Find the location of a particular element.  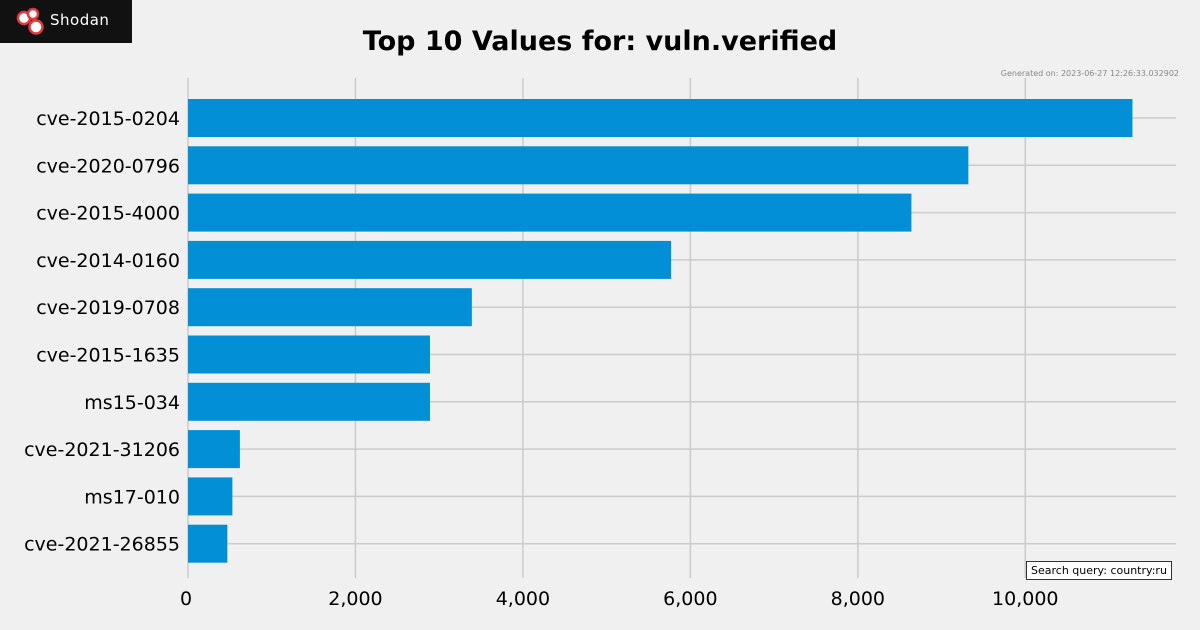

category-label: cve-2021-26855 is located at coordinates (102, 545).